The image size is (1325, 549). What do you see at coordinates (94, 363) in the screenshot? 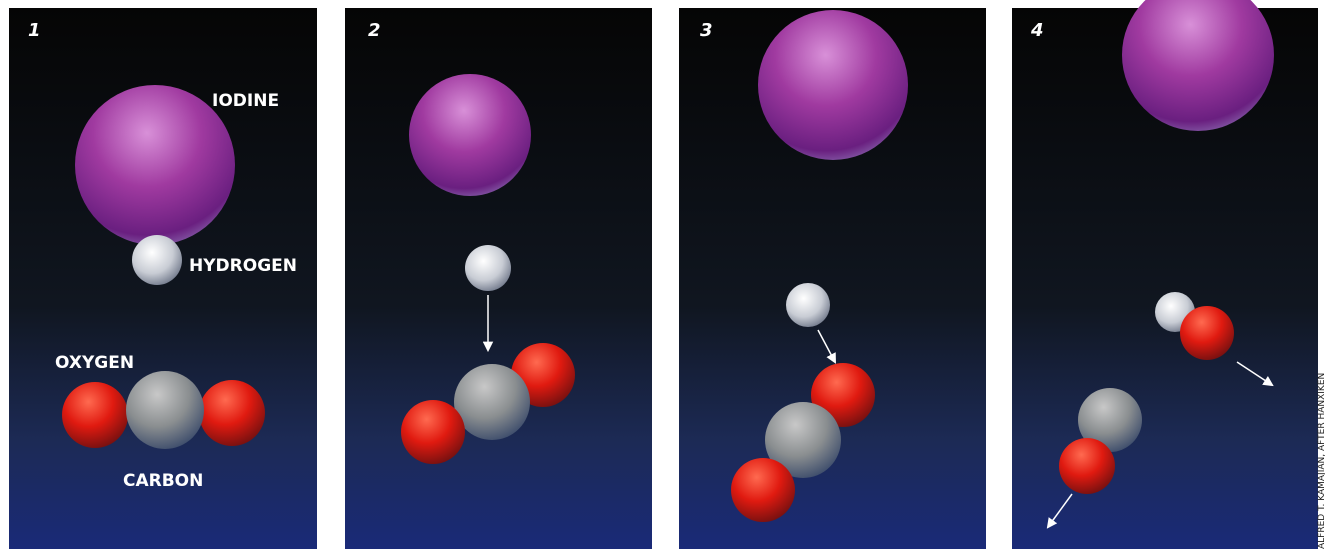
I see `oxygen-label: OXYGEN` at bounding box center [94, 363].